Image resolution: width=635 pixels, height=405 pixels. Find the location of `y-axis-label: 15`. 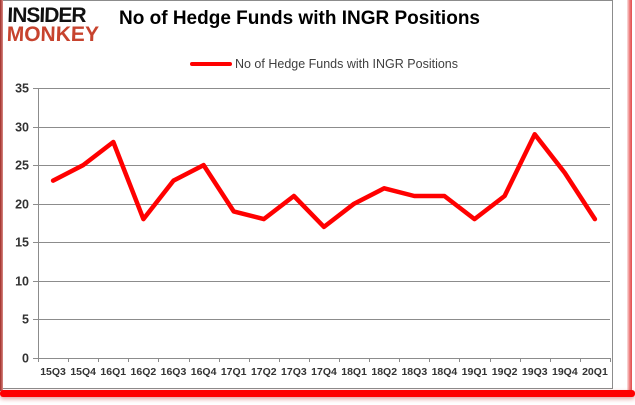

y-axis-label: 15 is located at coordinates (22, 243).